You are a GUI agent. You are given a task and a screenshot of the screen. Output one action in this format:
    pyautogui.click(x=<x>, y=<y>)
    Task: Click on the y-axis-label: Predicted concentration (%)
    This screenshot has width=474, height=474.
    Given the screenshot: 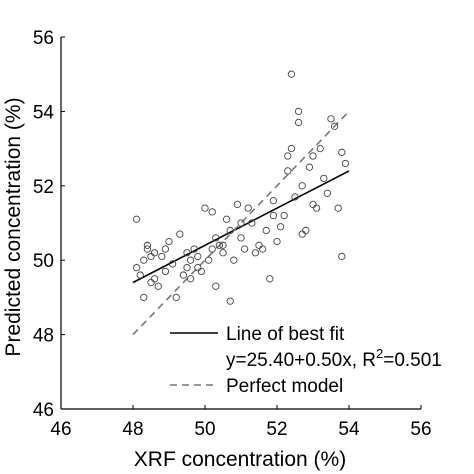 What is the action you would take?
    pyautogui.click(x=13, y=226)
    